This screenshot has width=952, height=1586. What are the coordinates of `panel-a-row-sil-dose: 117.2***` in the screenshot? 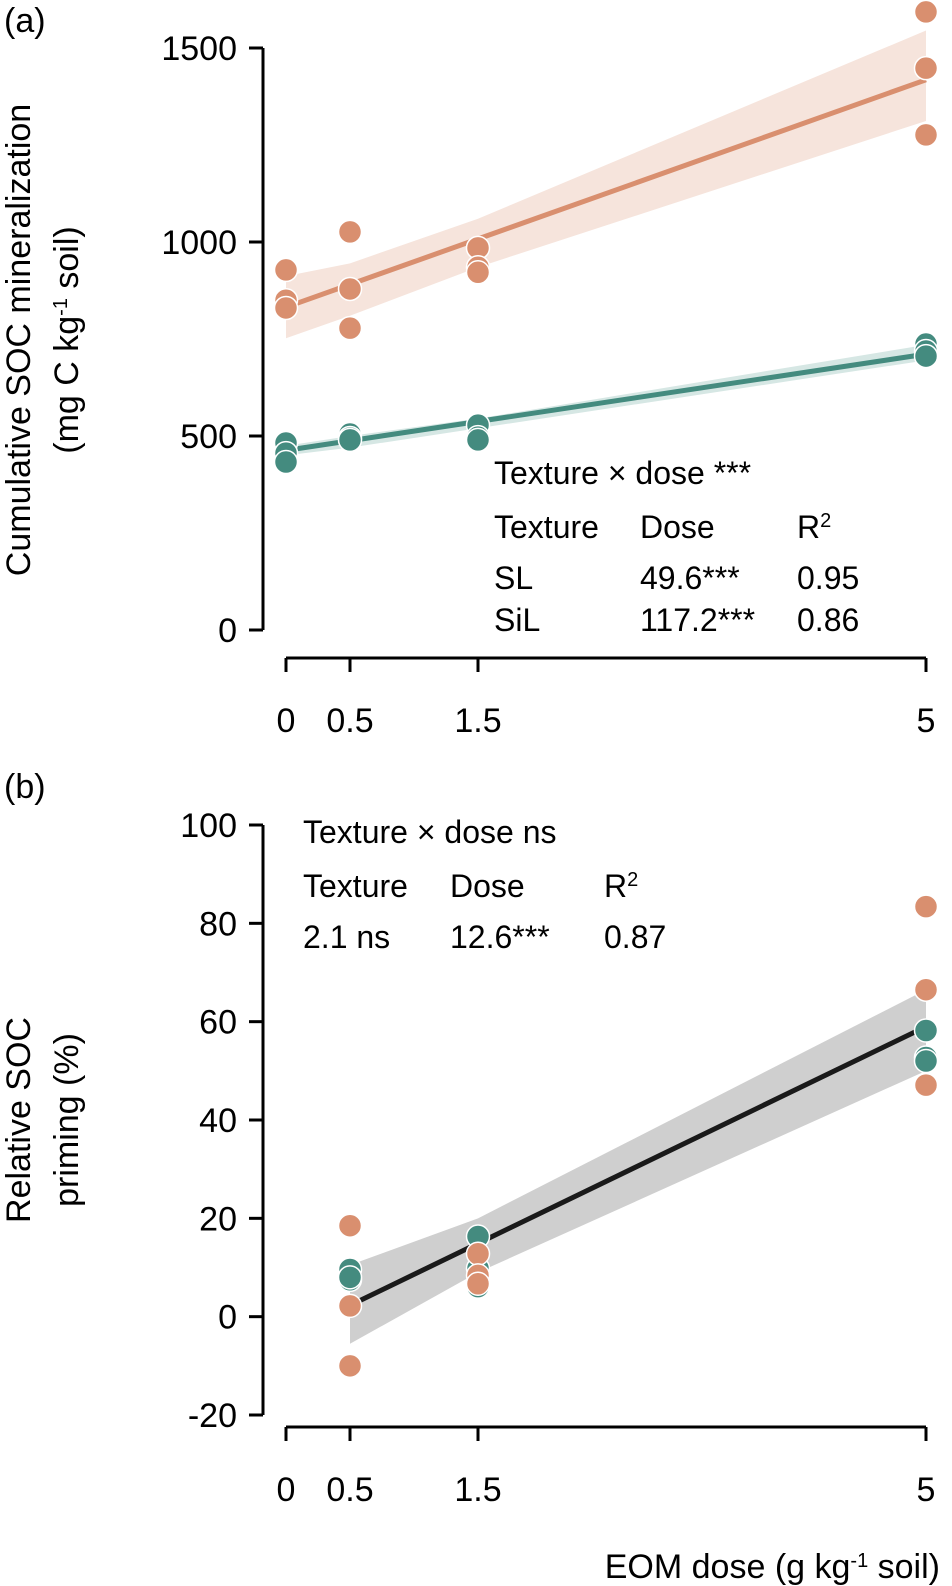 It's located at (697, 620).